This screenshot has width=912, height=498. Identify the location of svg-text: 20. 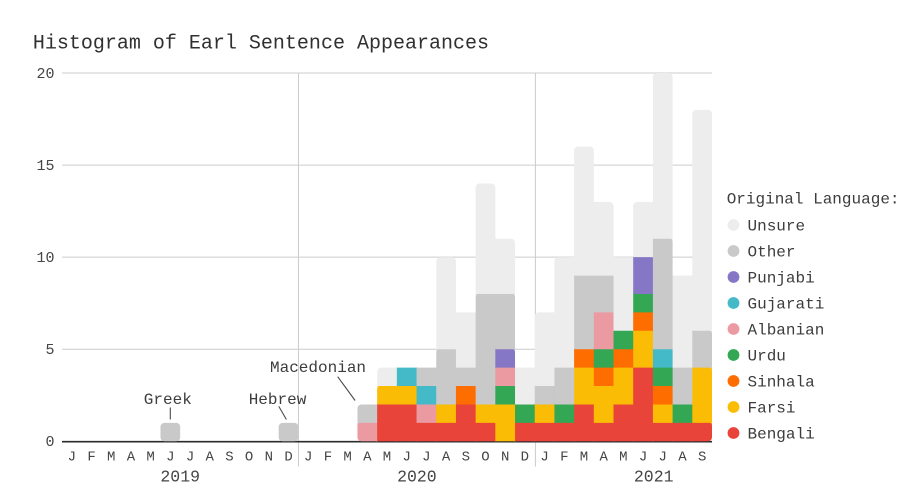
(45, 74).